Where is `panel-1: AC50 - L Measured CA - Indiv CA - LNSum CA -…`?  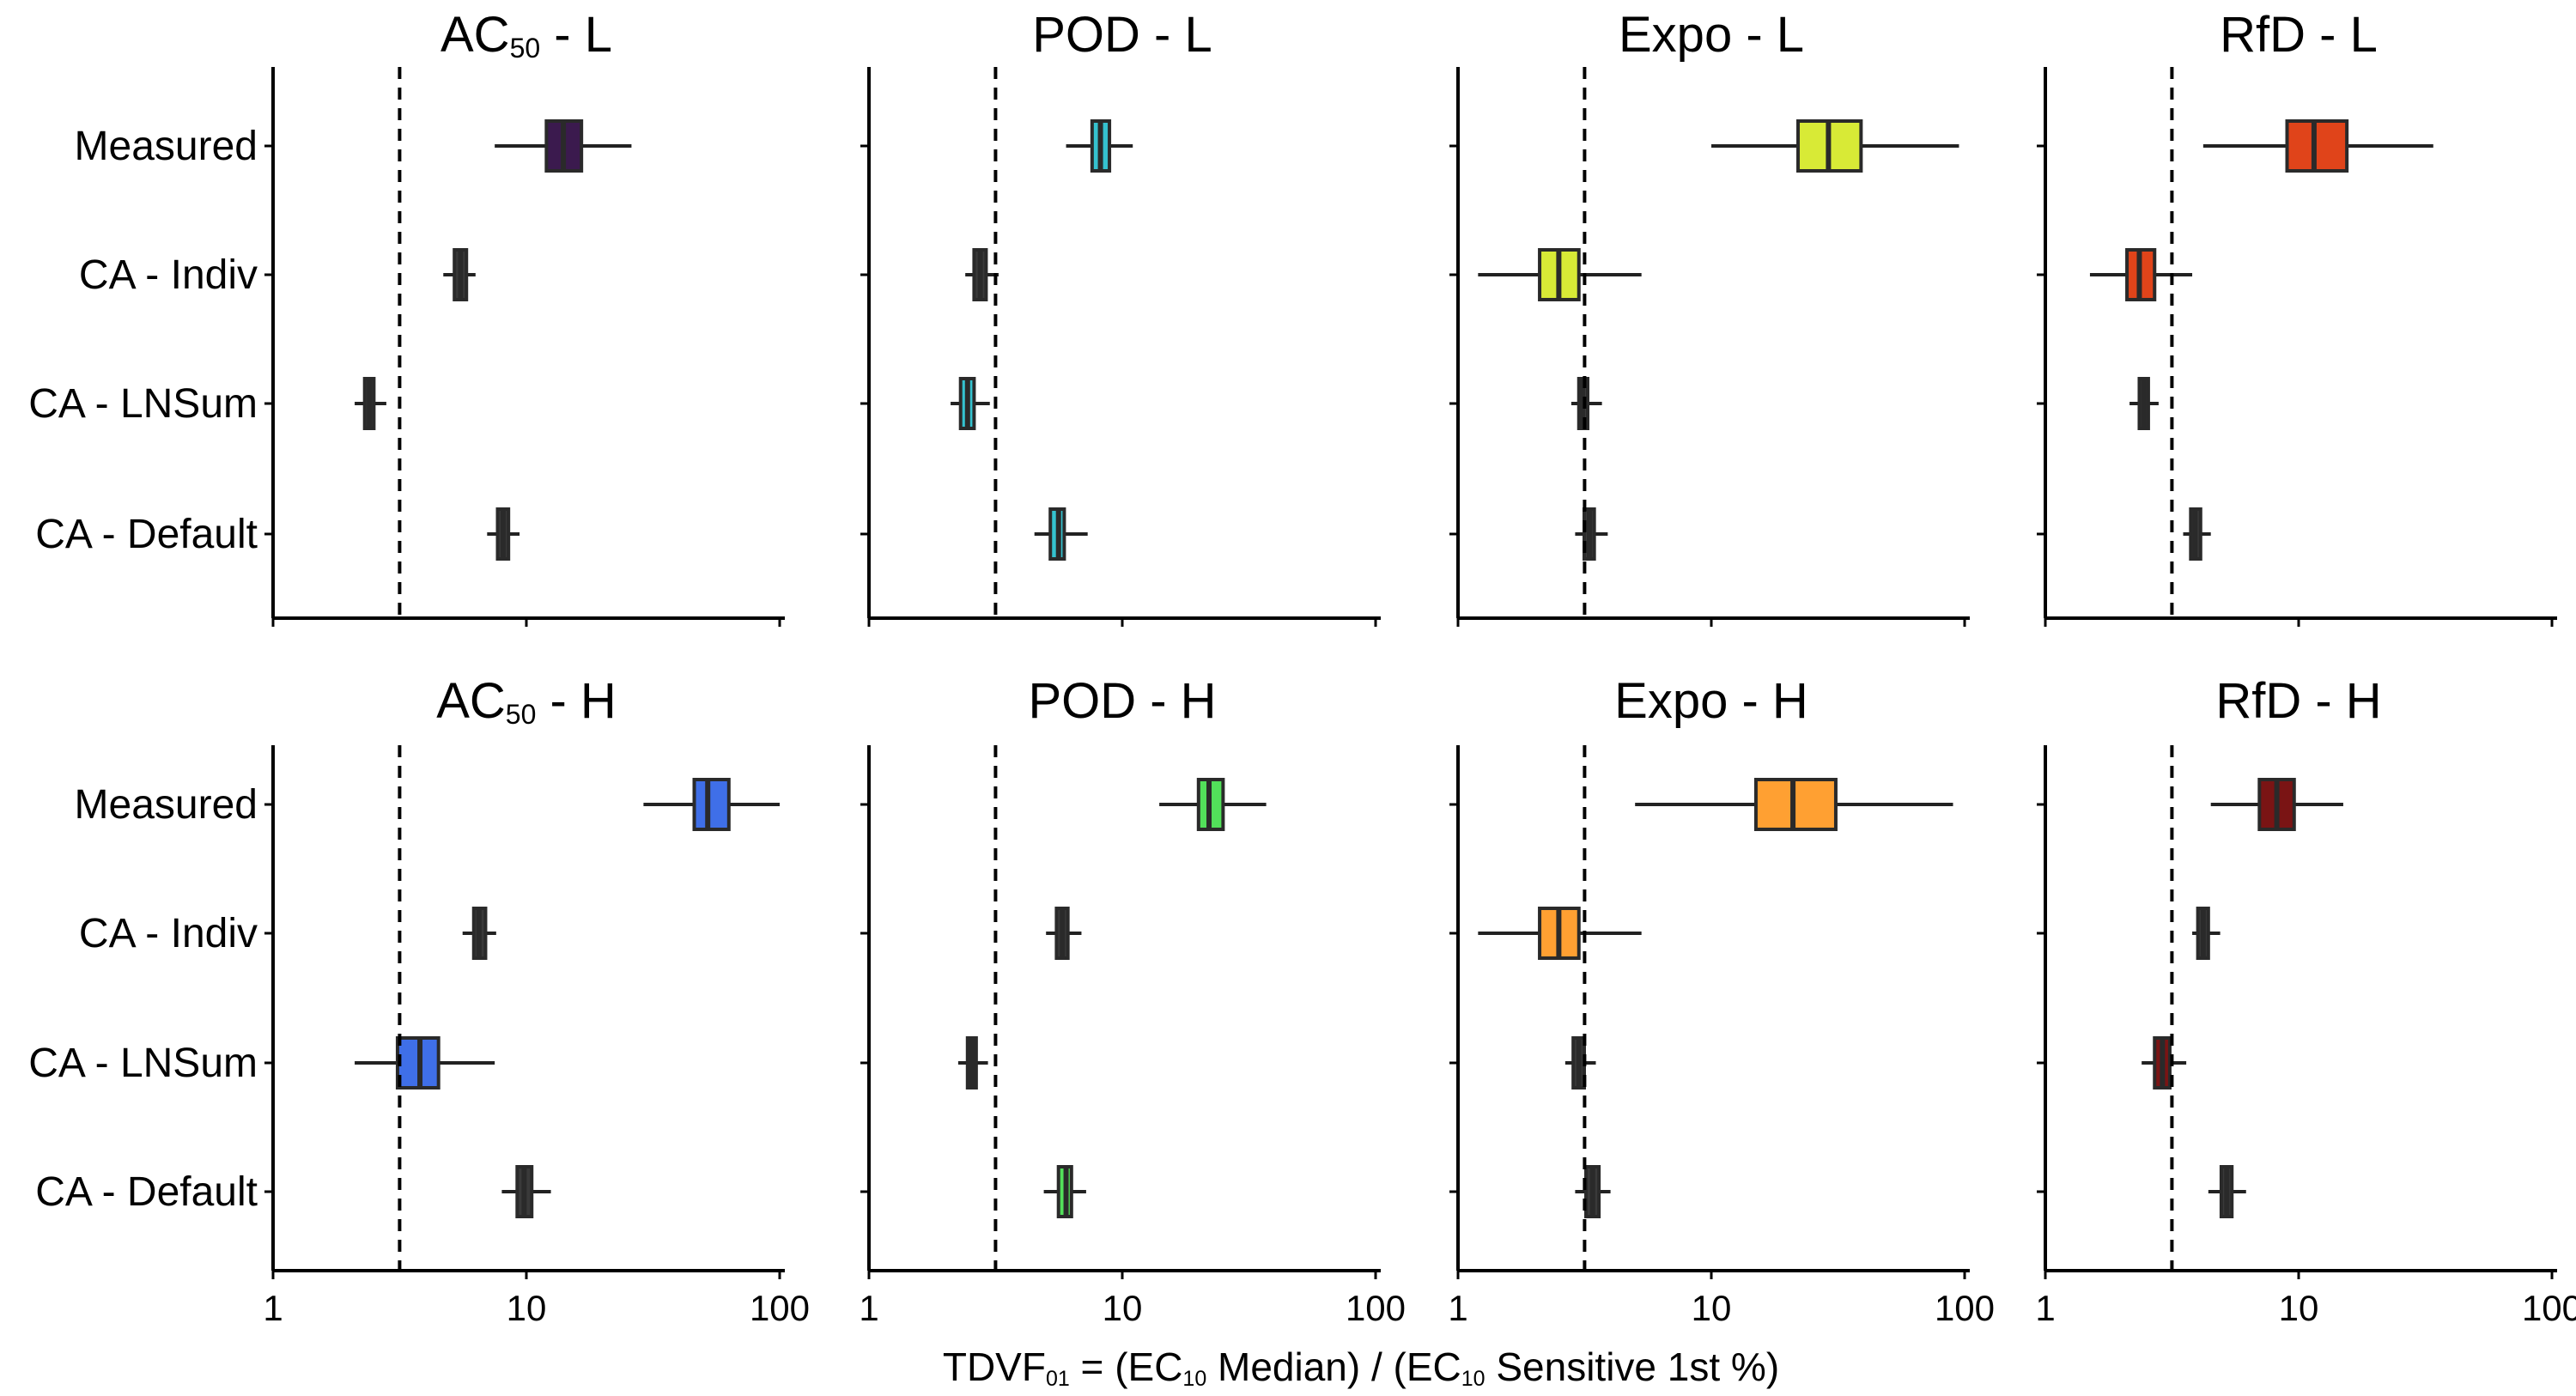 panel-1: AC50 - L Measured CA - Indiv CA - LNSum CA -… is located at coordinates (407, 317).